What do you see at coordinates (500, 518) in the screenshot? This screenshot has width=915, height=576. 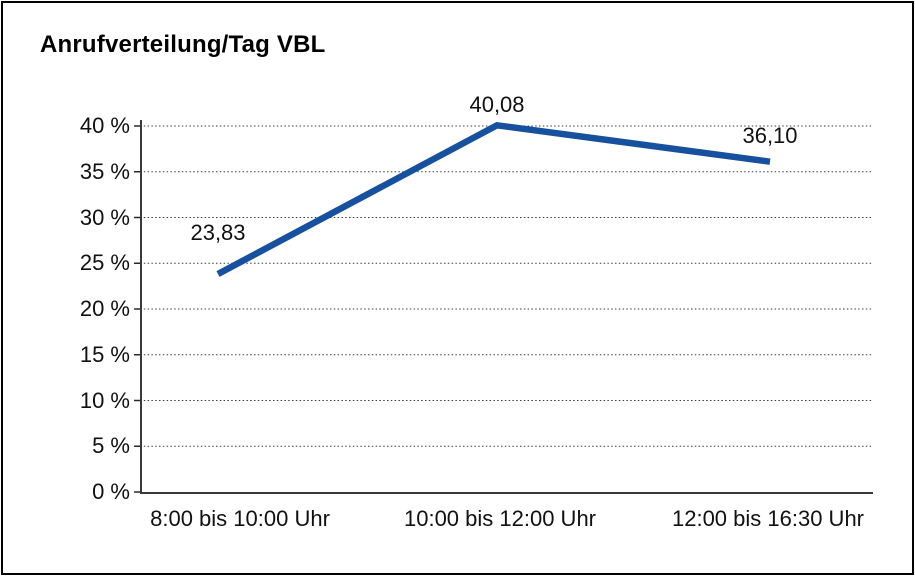 I see `x-category-label: 10:00 bis 12:00 Uhr` at bounding box center [500, 518].